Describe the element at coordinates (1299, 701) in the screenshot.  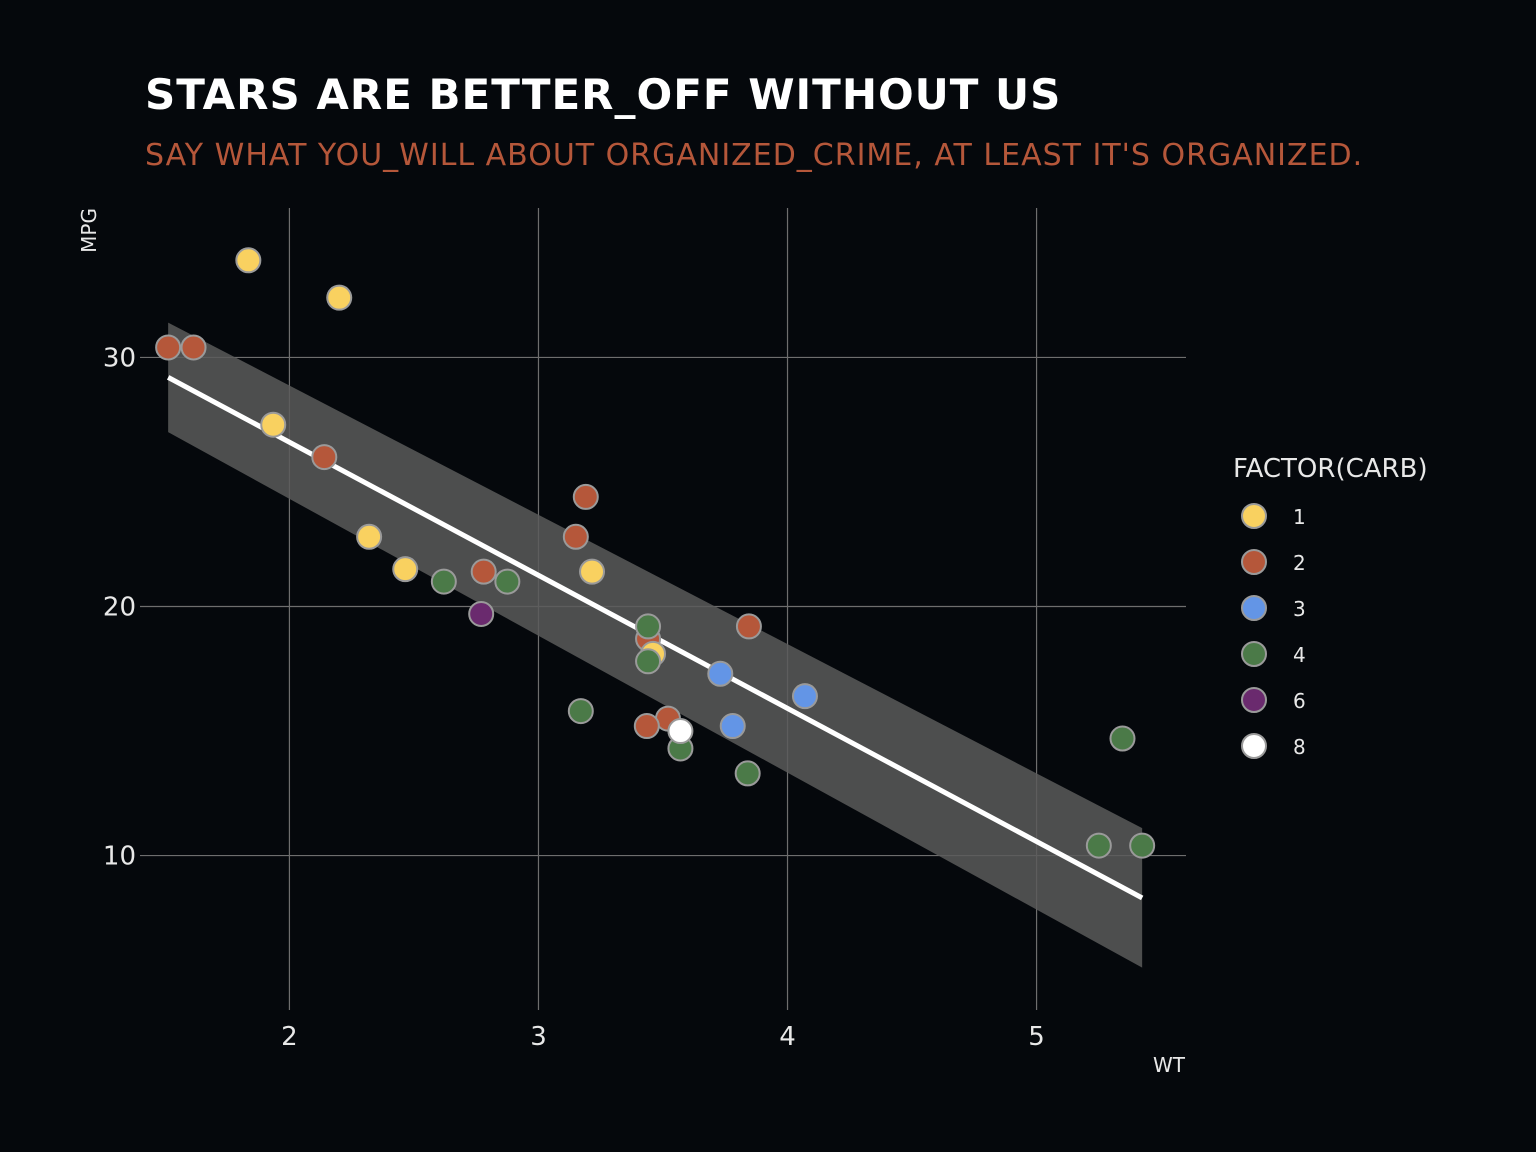
I see `legend-label-6: 6` at that location.